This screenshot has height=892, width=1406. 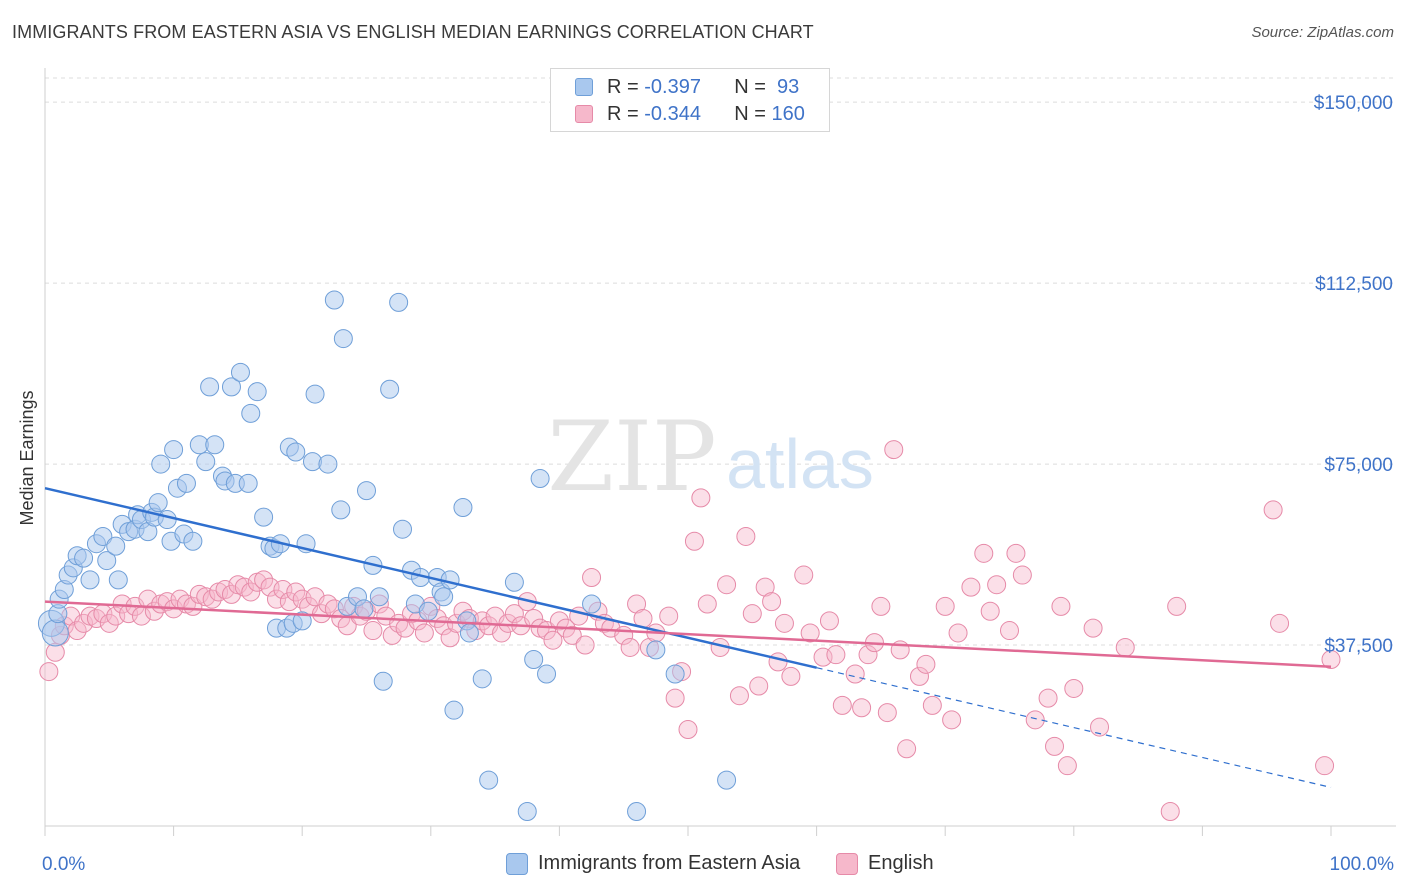 I want to click on legend-r-value: -0.397, so click(x=672, y=86).